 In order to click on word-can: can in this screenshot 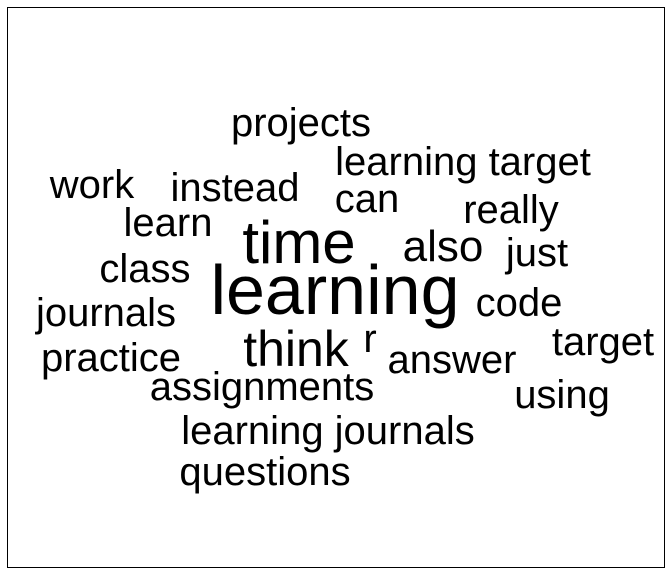, I will do `click(367, 199)`.